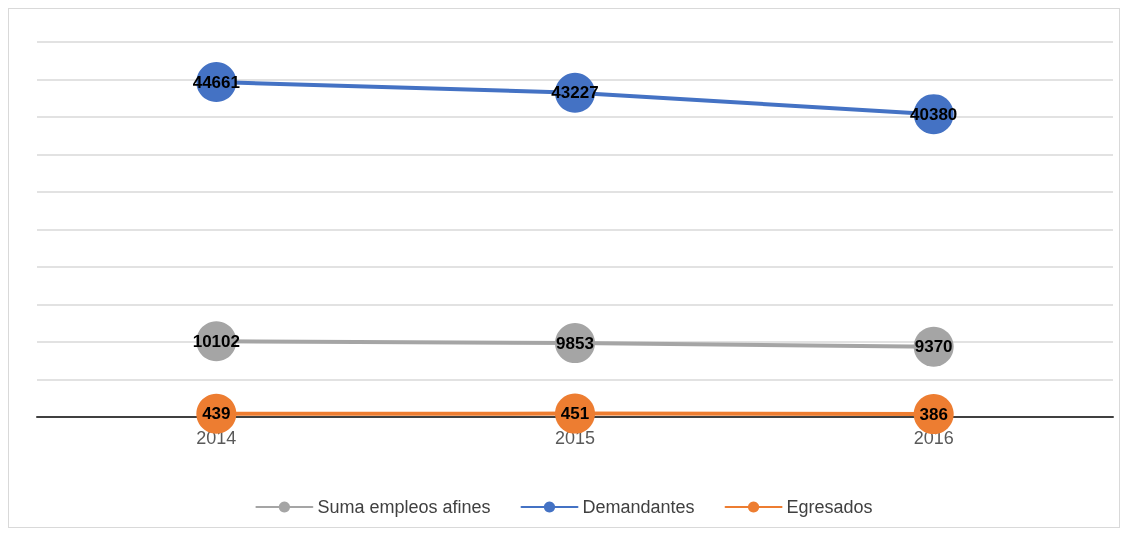 The height and width of the screenshot is (533, 1130). Describe the element at coordinates (575, 93) in the screenshot. I see `data-label: 43227` at that location.